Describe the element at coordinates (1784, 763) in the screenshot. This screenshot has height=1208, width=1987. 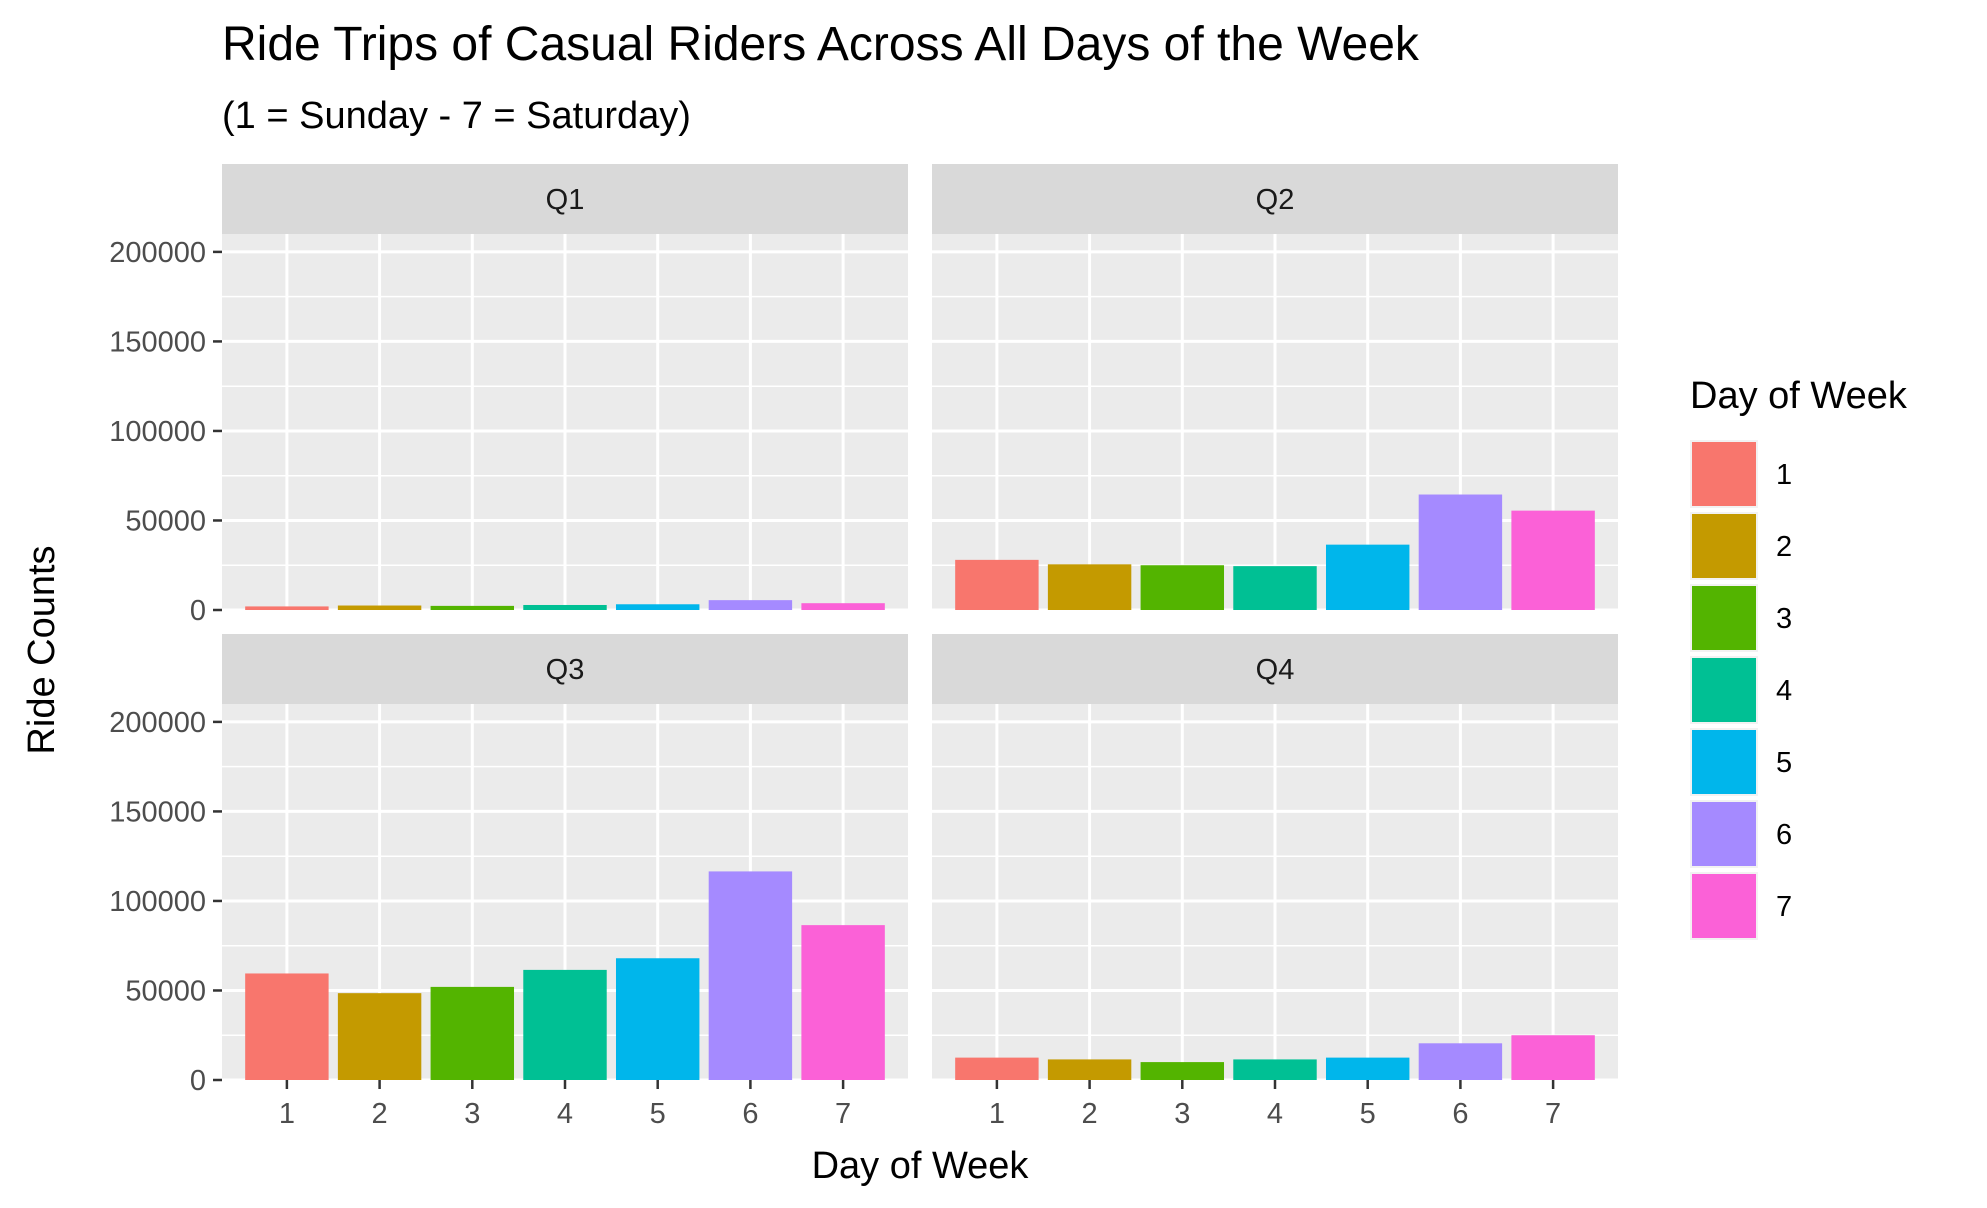
I see `legend-label: 5` at that location.